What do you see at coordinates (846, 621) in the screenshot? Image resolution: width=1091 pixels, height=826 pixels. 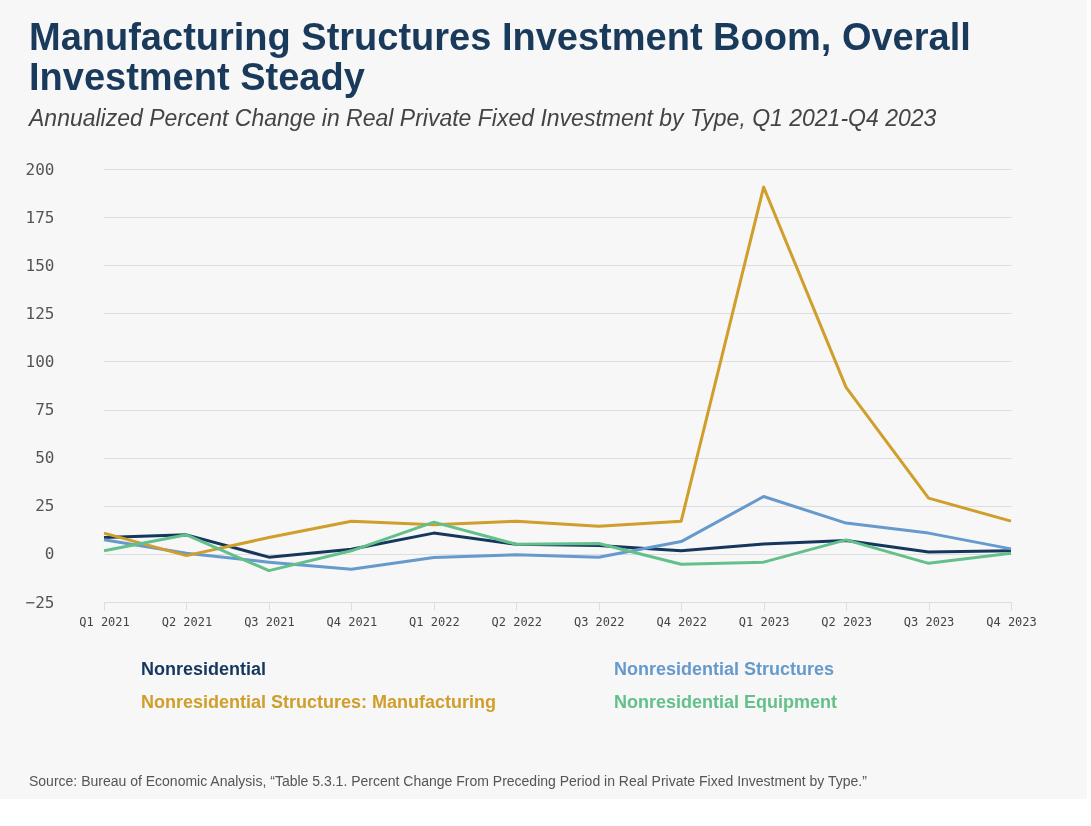 I see `x-tick-label: Q2 2023` at bounding box center [846, 621].